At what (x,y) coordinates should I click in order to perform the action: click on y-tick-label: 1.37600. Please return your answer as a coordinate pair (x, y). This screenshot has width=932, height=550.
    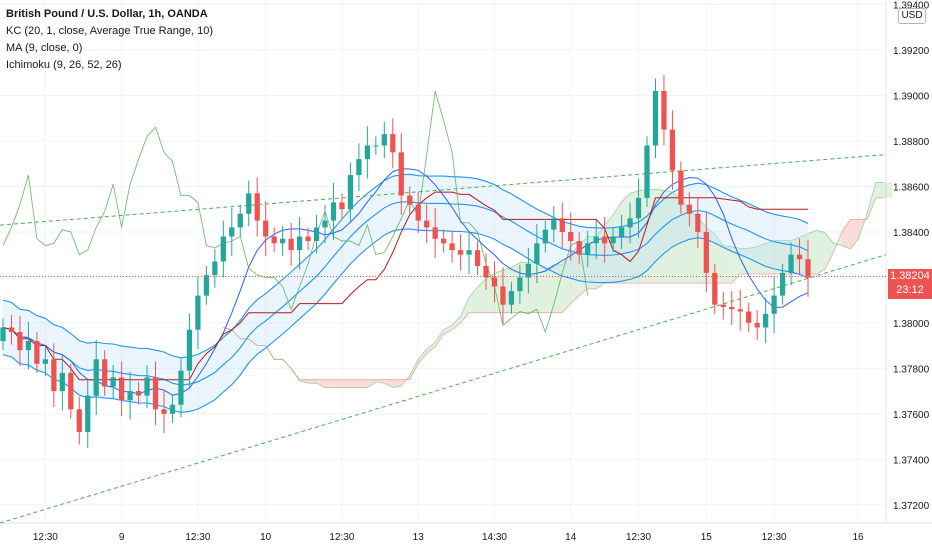
    Looking at the image, I should click on (911, 415).